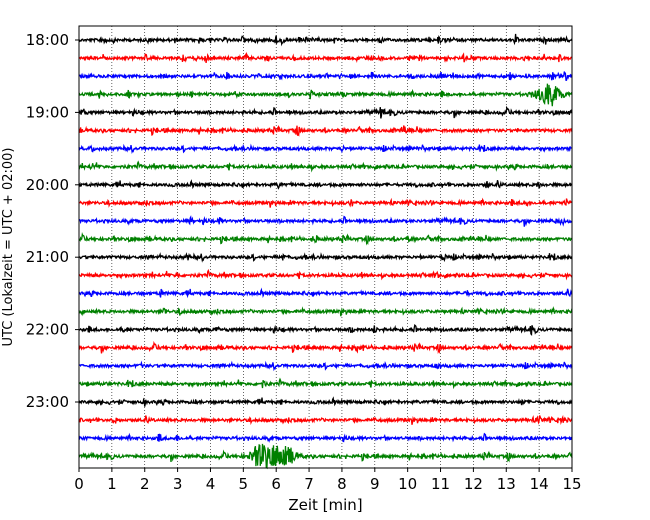 The height and width of the screenshot is (520, 650). What do you see at coordinates (178, 484) in the screenshot?
I see `x-tick-label: 3` at bounding box center [178, 484].